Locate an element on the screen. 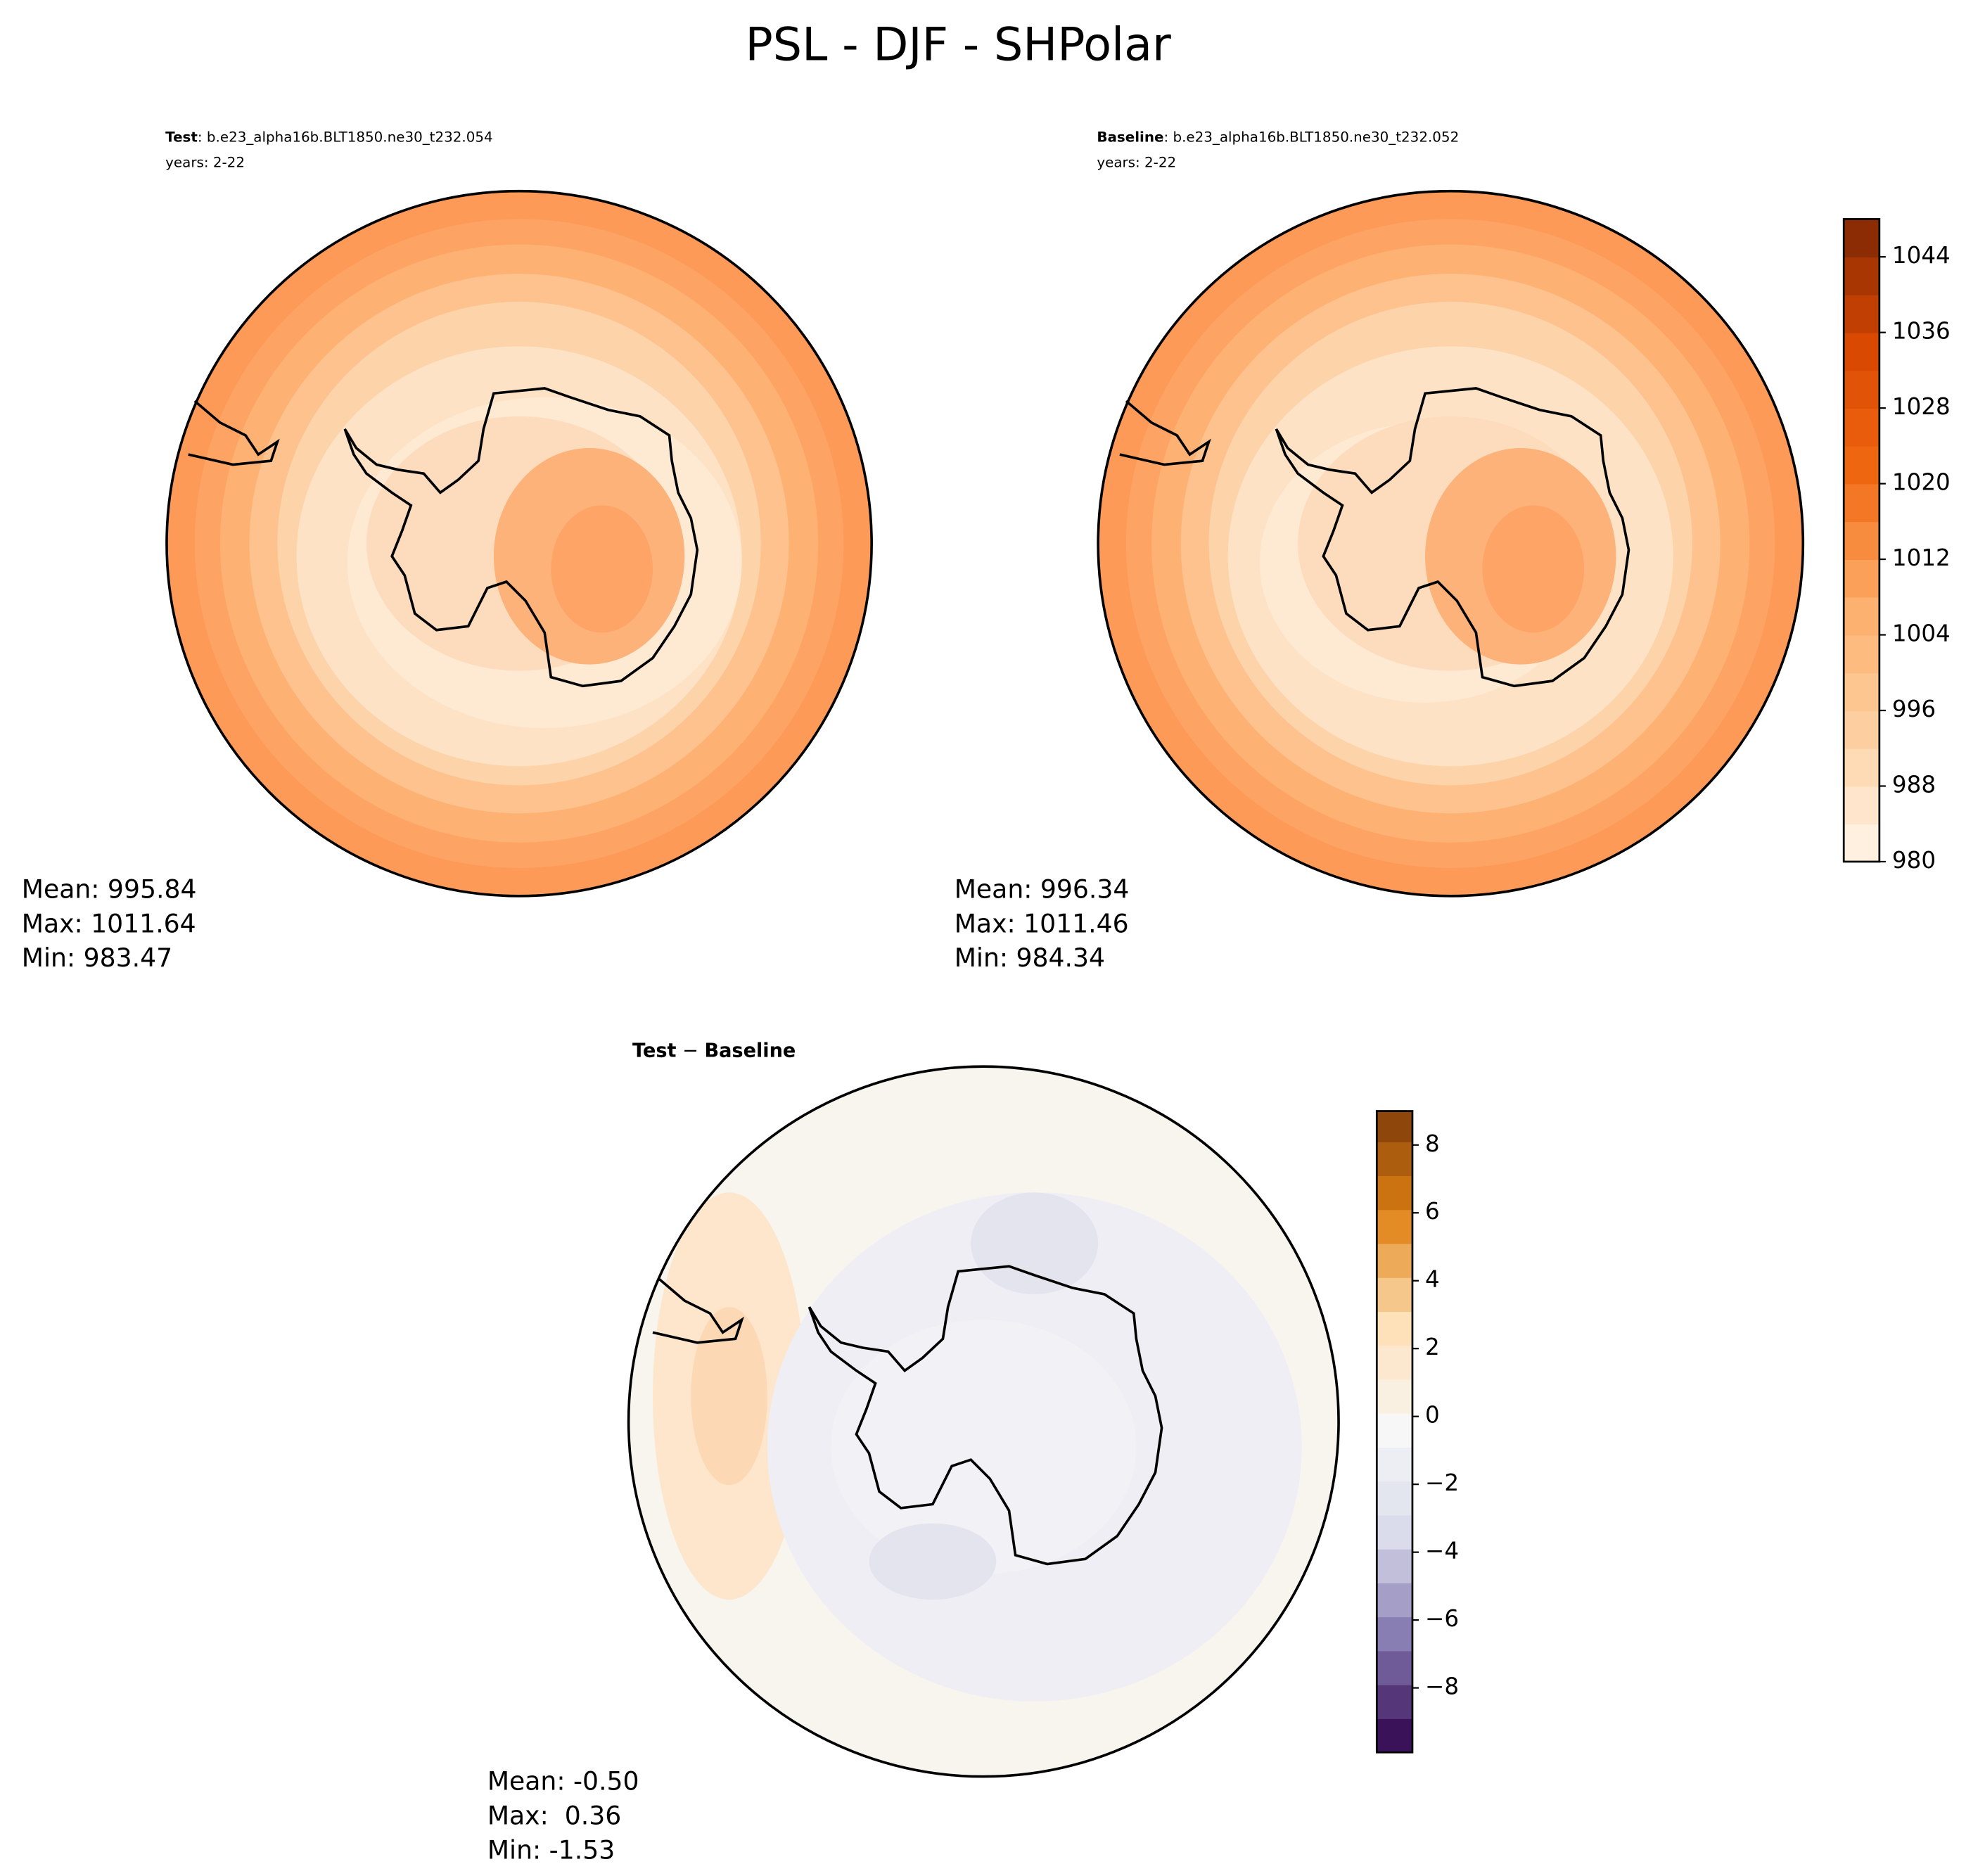 This screenshot has height=1876, width=1985. colorbar-tick-label: 1020 is located at coordinates (1921, 482).